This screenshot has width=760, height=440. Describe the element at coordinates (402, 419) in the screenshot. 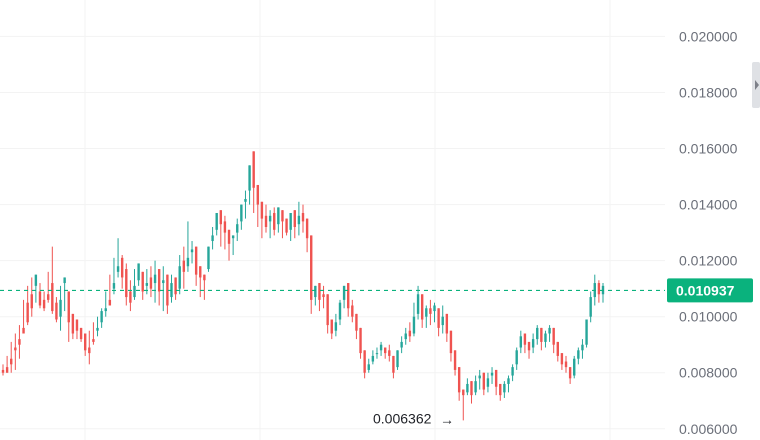

I see `low-price-label: 0.006362` at that location.